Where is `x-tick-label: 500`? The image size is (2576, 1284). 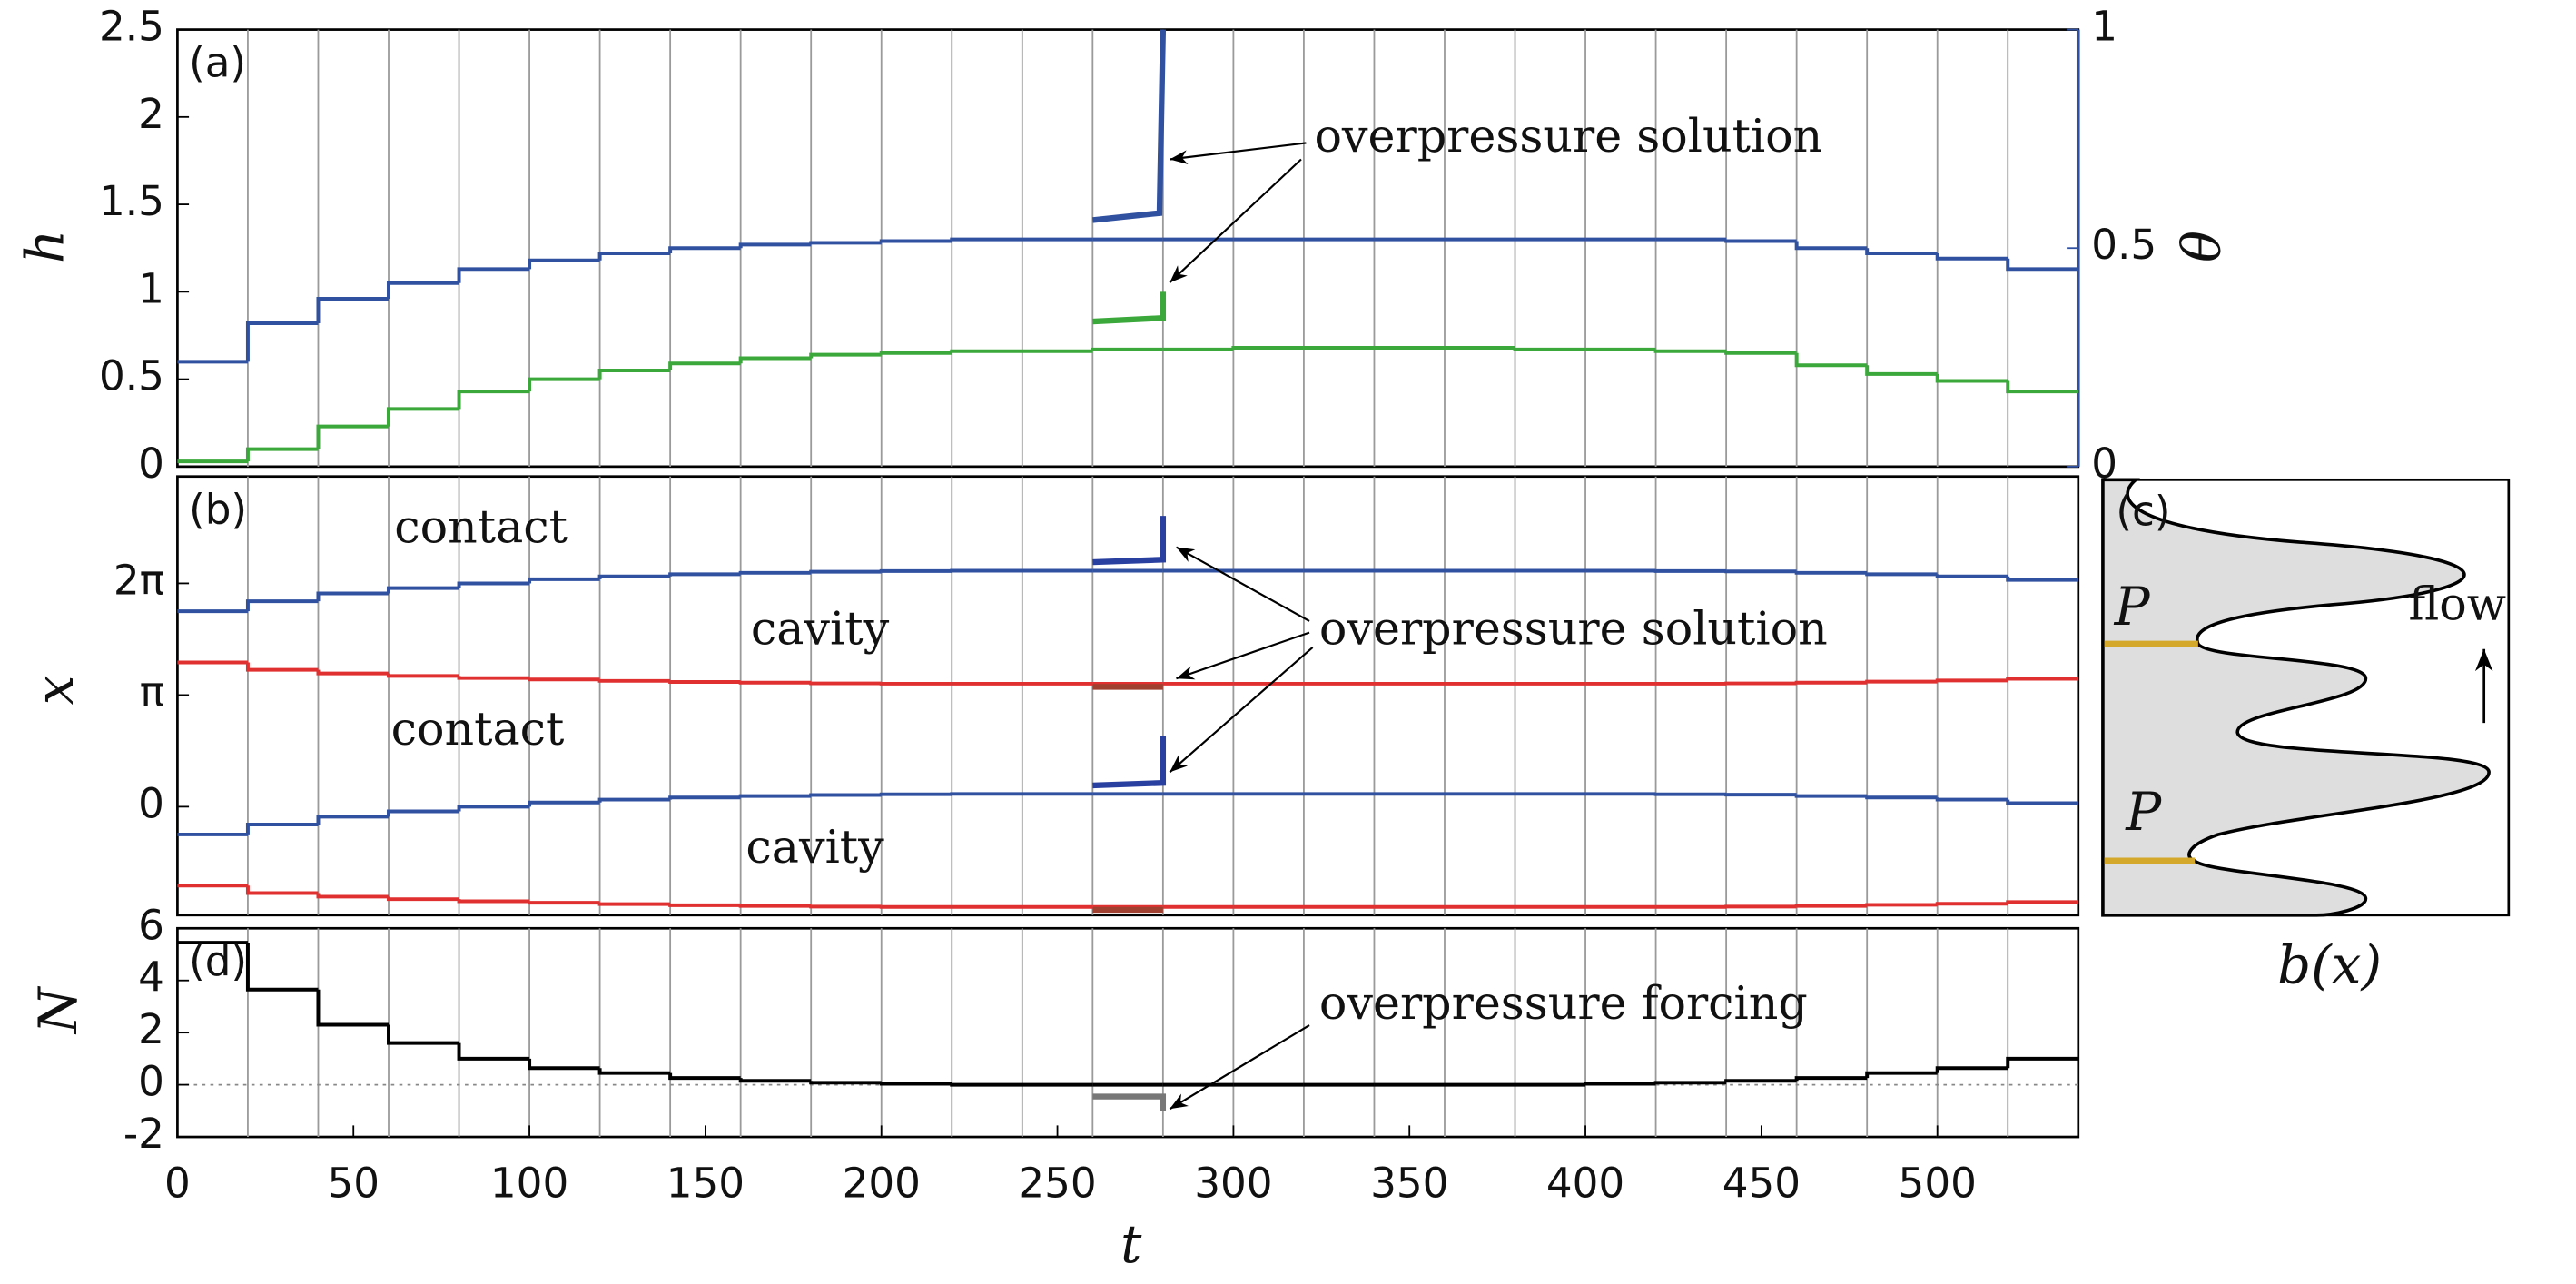
x-tick-label: 500 is located at coordinates (1938, 1183).